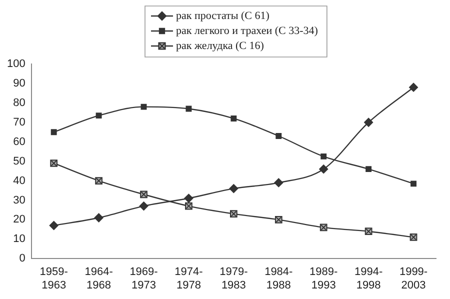 The image size is (450, 299). What do you see at coordinates (99, 279) in the screenshot?
I see `x-tick-label: 1964-1968` at bounding box center [99, 279].